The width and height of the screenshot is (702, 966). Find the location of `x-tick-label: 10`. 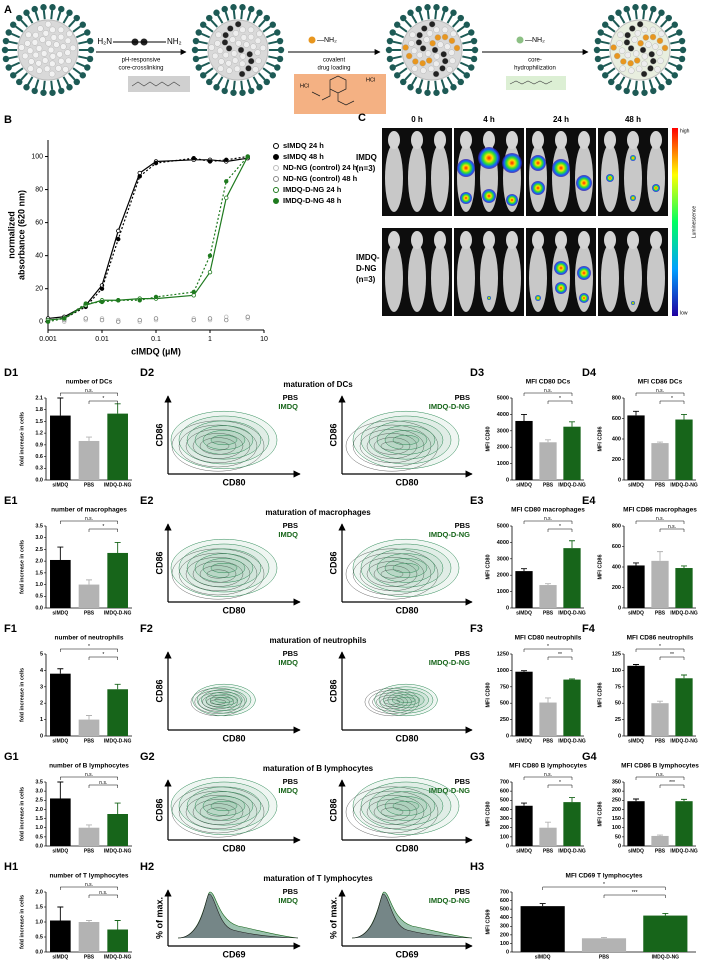

x-tick-label: 10 is located at coordinates (264, 339).